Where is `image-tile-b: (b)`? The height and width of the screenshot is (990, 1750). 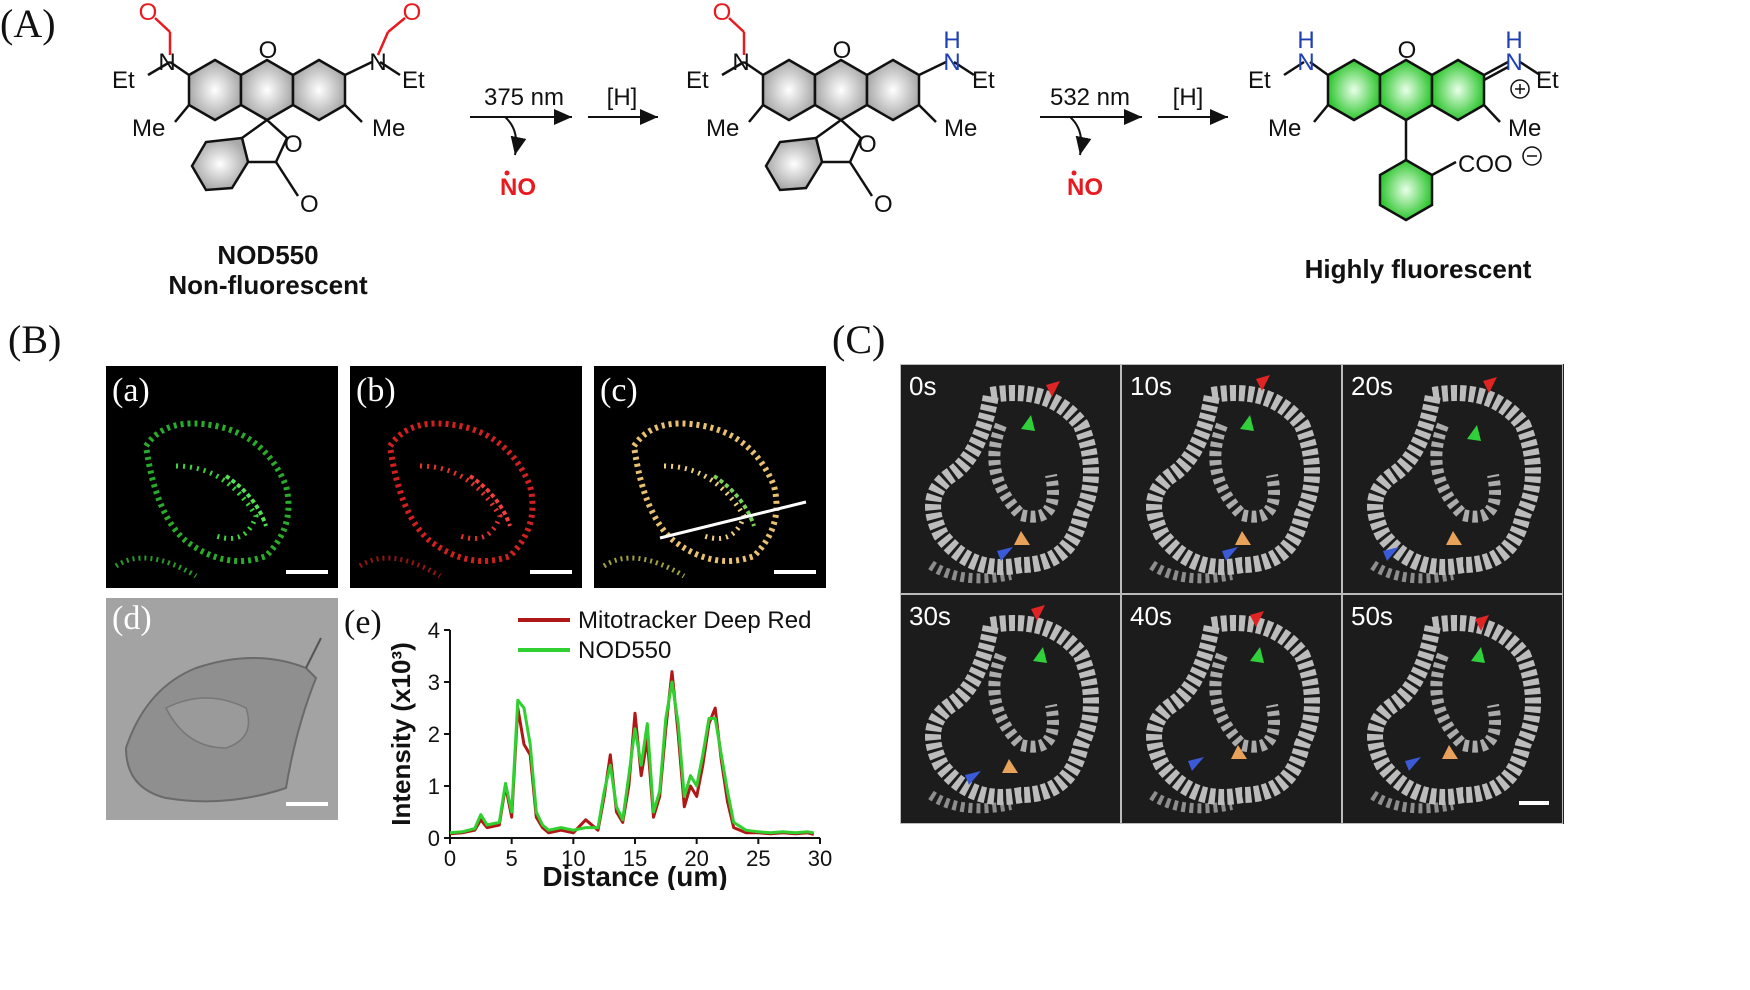 image-tile-b: (b) is located at coordinates (466, 477).